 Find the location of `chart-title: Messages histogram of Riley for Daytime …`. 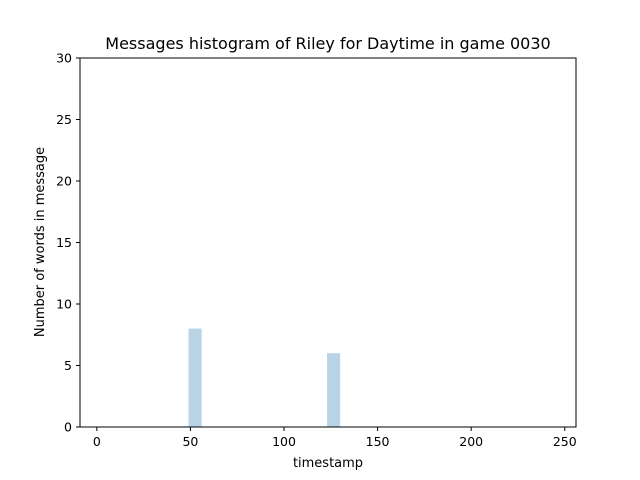

chart-title: Messages histogram of Riley for Daytime … is located at coordinates (327, 43).